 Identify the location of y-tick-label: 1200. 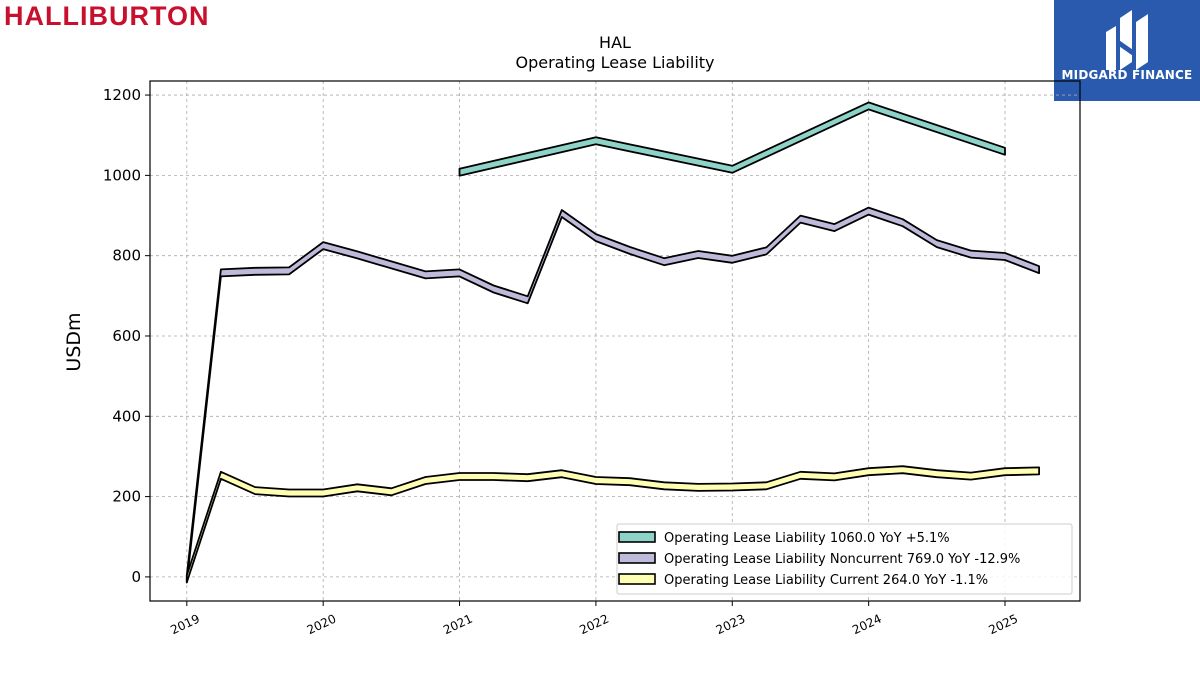
(122, 95).